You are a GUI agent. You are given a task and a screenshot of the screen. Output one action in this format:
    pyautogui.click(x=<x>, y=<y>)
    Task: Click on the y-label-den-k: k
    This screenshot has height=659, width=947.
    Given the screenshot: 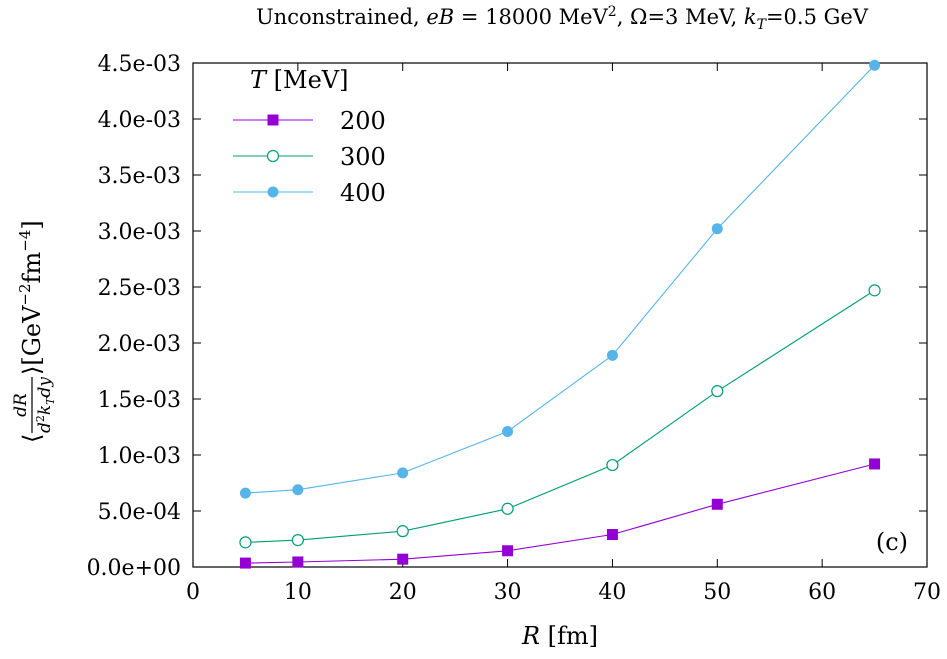 What is the action you would take?
    pyautogui.click(x=45, y=410)
    